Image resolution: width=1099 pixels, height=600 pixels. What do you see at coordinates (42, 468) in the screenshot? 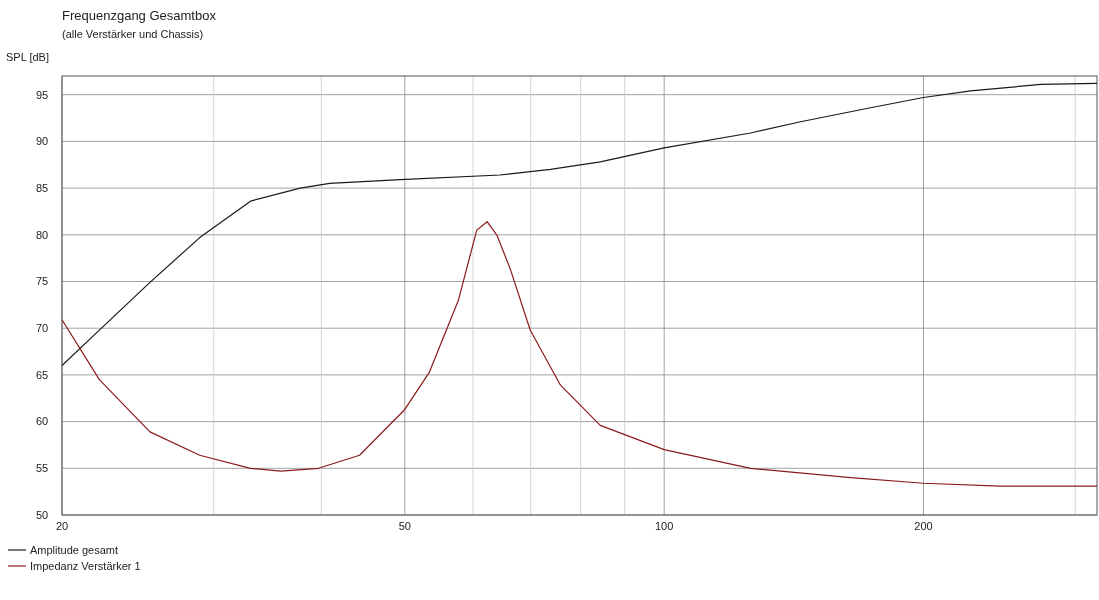
I see `y-tick-label: 55` at bounding box center [42, 468].